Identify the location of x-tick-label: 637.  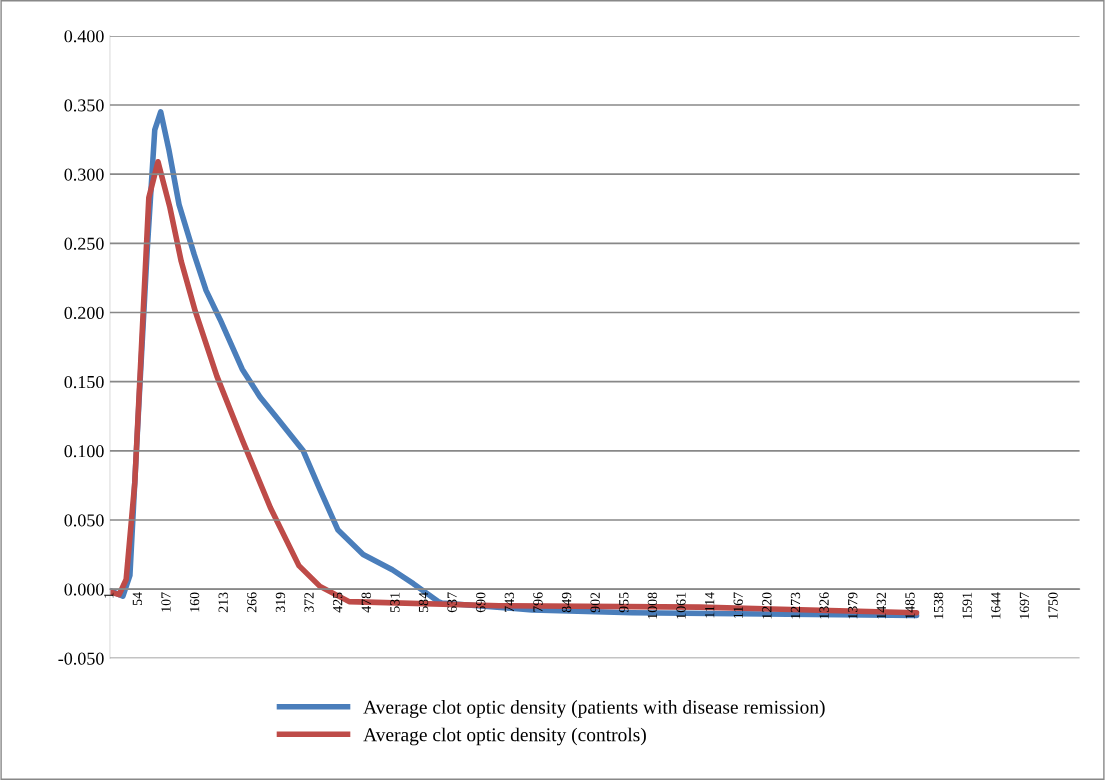
(452, 602).